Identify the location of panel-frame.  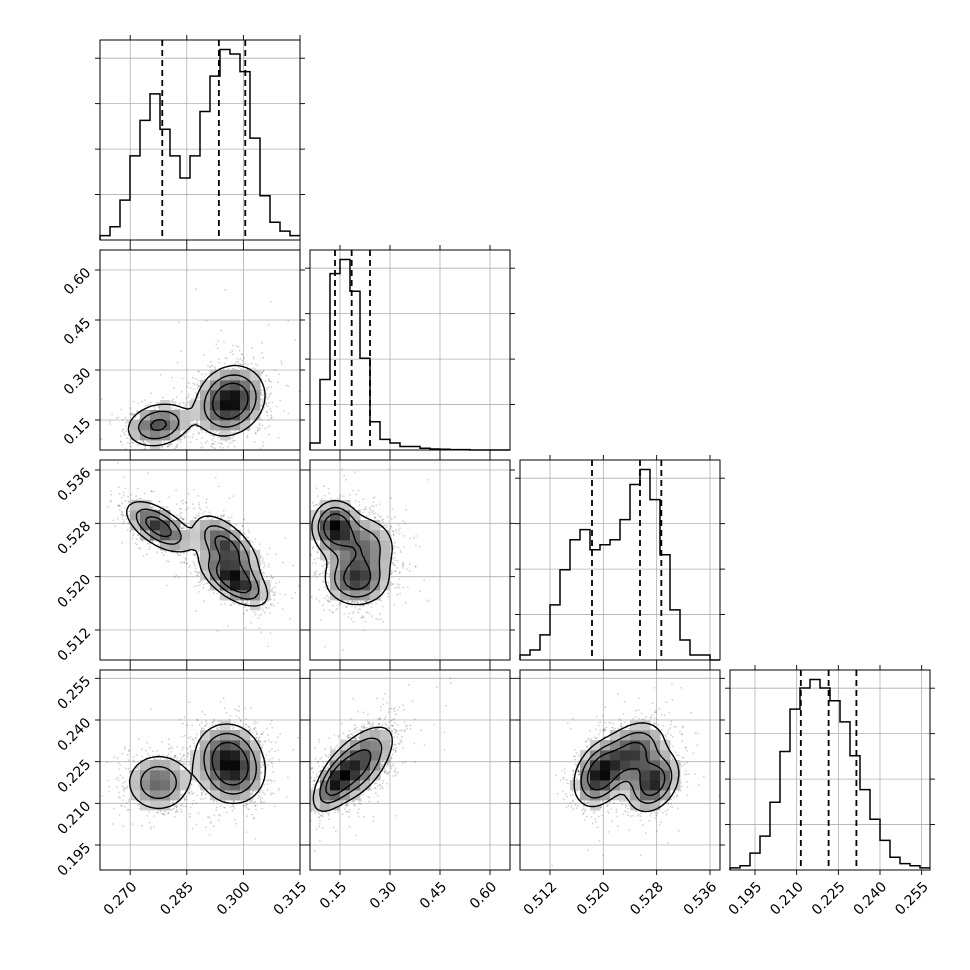
(830, 770).